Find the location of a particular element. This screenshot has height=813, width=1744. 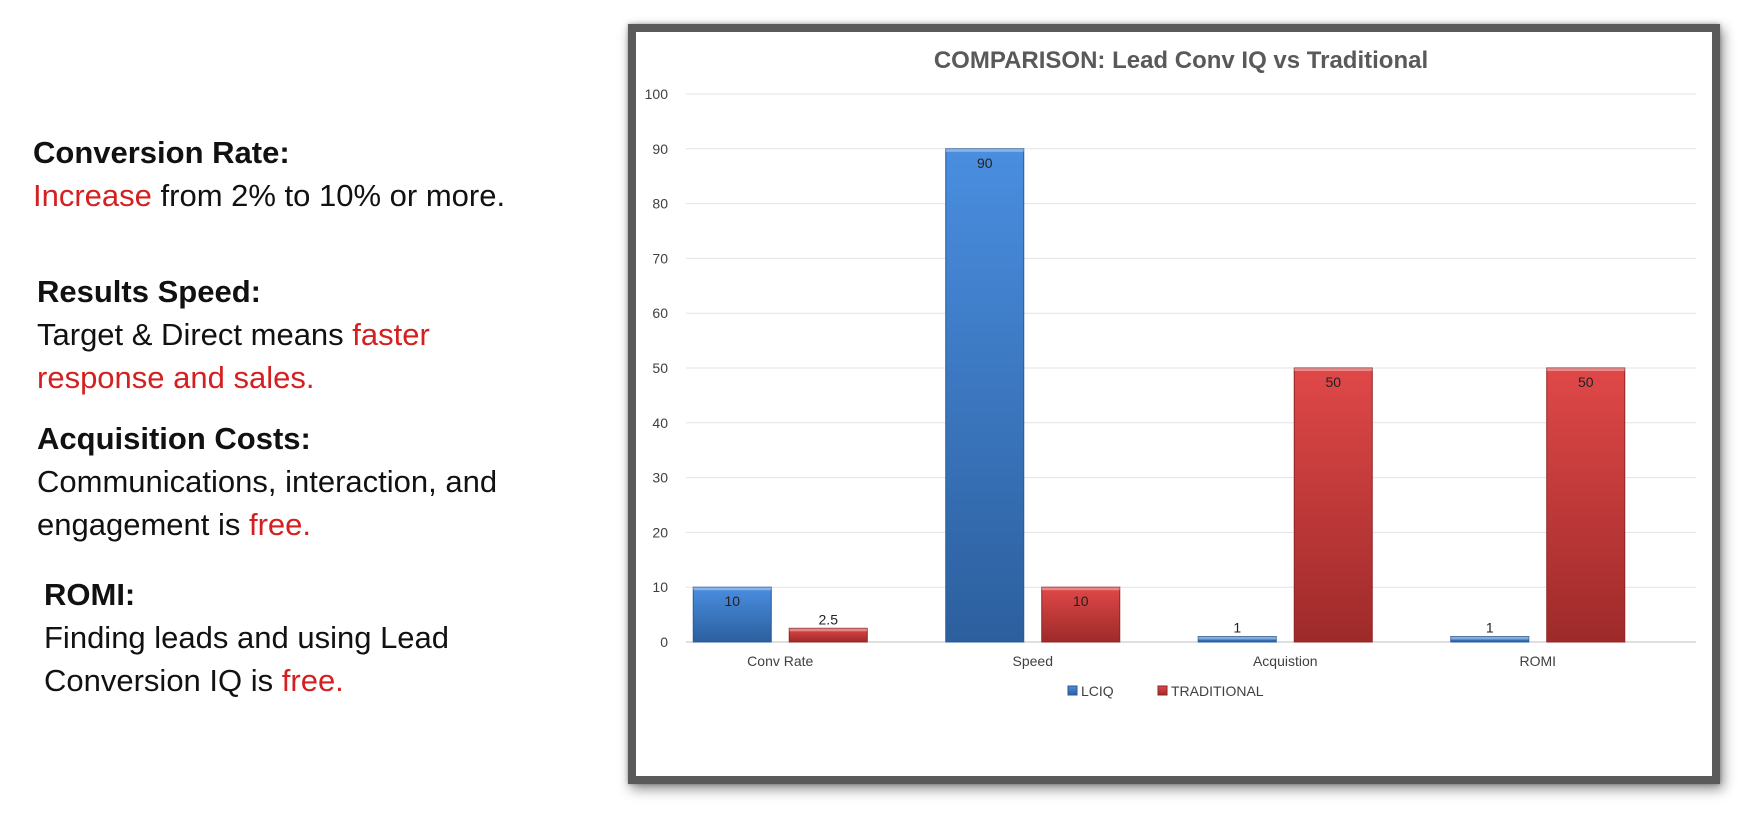

benefit-text-line: engagement is free. is located at coordinates (267, 524).